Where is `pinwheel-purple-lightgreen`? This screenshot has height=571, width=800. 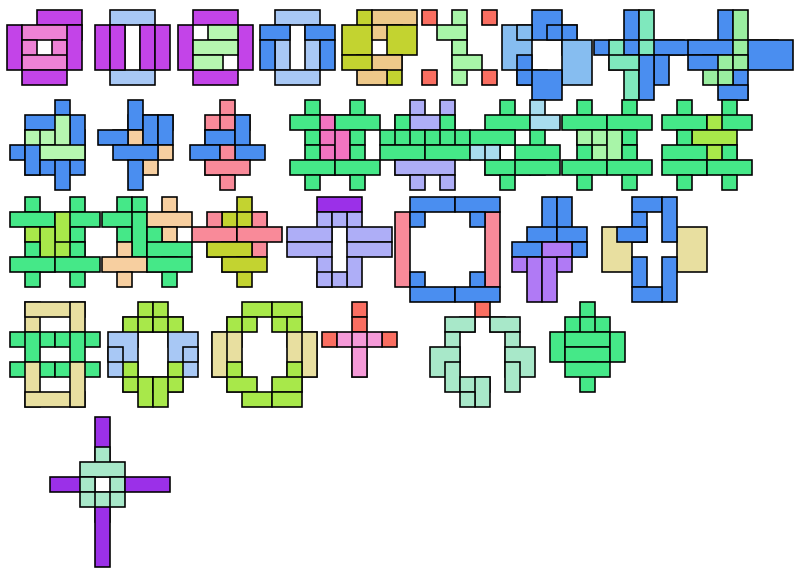
pinwheel-purple-lightgreen is located at coordinates (215, 47).